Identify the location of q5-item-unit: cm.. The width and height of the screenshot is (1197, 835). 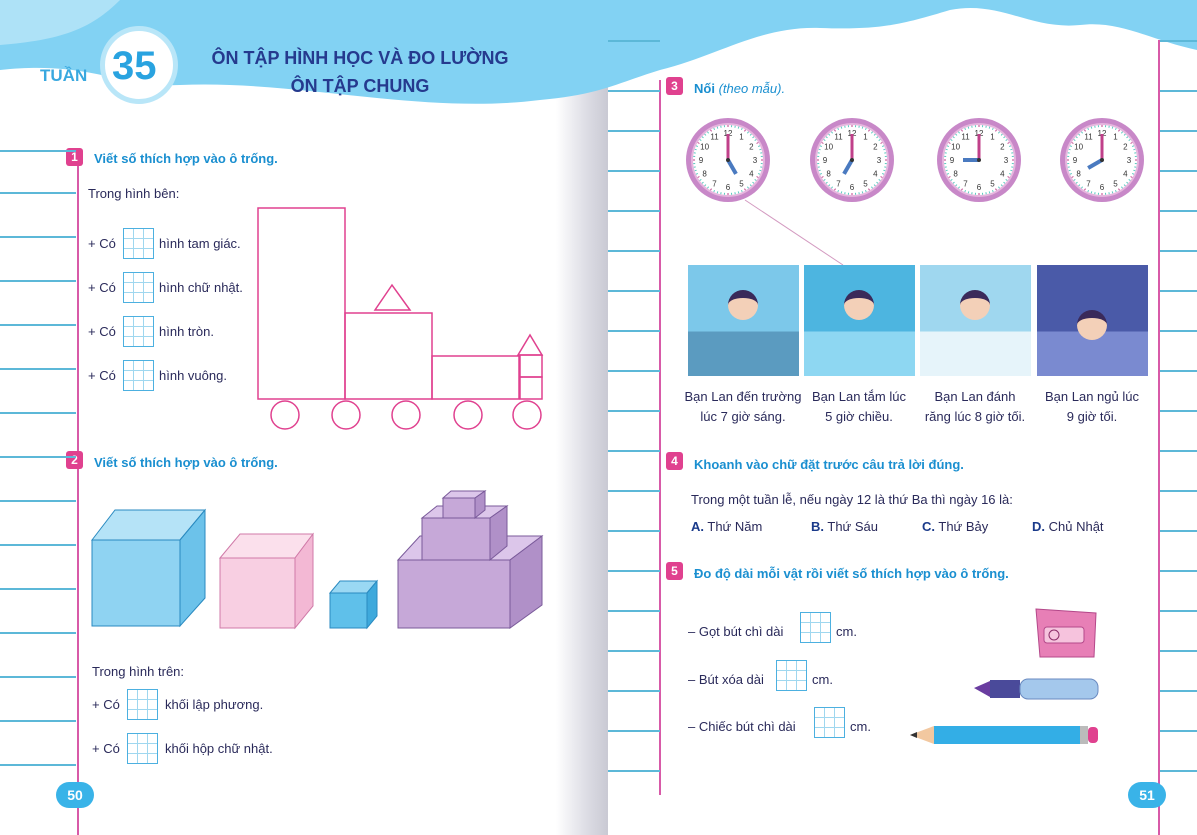
(822, 679).